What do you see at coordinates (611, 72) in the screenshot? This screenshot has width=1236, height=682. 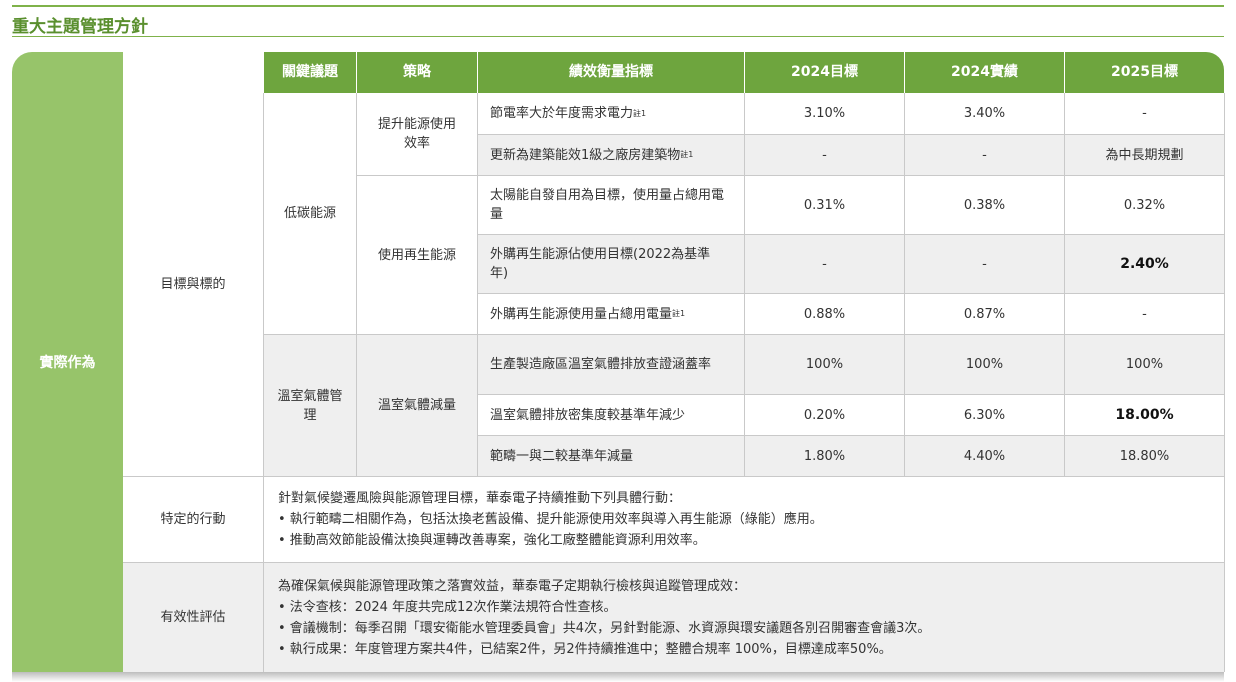 I see `header-indicator: 績效衡量指標` at bounding box center [611, 72].